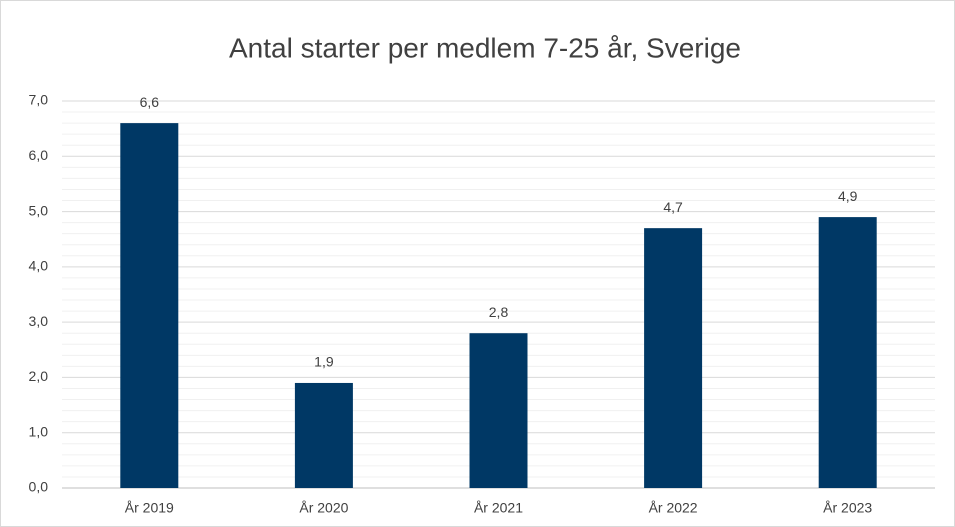  I want to click on x-tick-label: År 2019, so click(149, 508).